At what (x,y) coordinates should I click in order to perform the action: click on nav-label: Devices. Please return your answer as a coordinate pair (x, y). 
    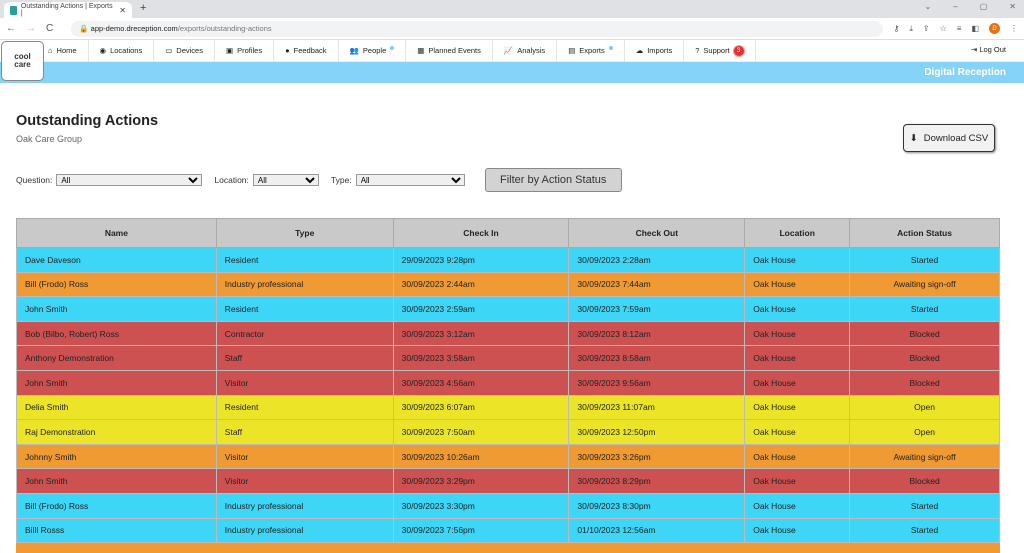
    Looking at the image, I should click on (189, 50).